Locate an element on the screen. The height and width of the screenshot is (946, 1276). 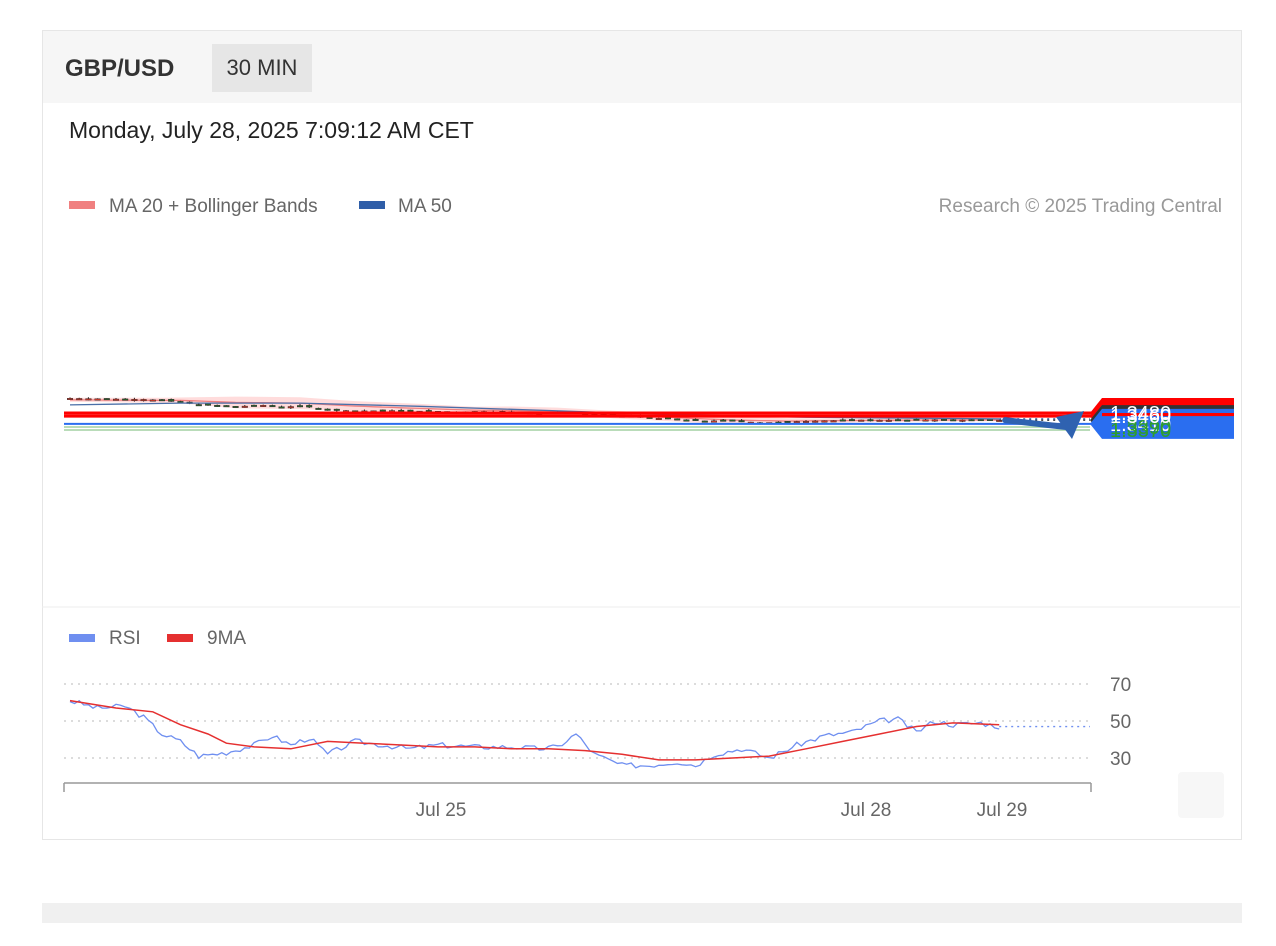
ma50-line is located at coordinates (534, 411).